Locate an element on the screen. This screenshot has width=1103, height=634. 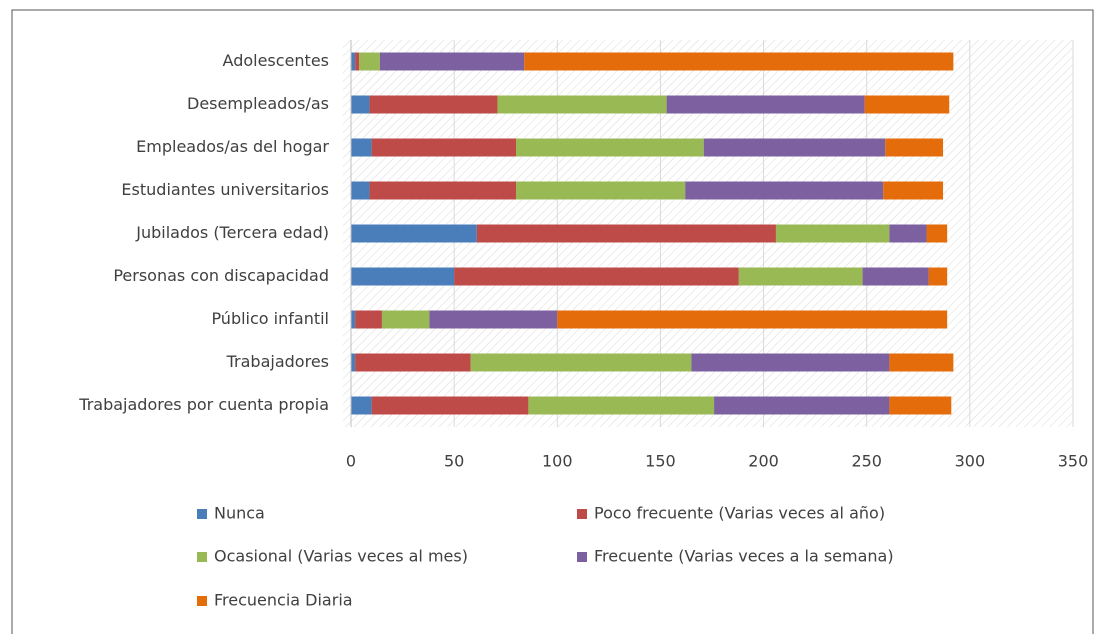
y-tick-label: Público infantil is located at coordinates (270, 318).